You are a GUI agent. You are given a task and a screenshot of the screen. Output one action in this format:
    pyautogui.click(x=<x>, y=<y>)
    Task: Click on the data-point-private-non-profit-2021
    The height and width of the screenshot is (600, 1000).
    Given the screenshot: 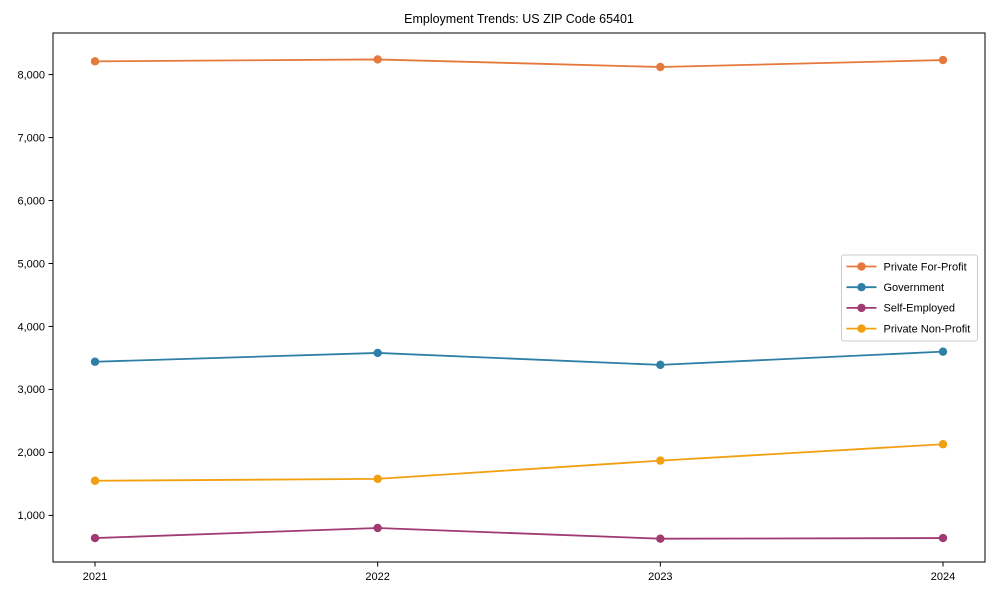 What is the action you would take?
    pyautogui.click(x=95, y=480)
    